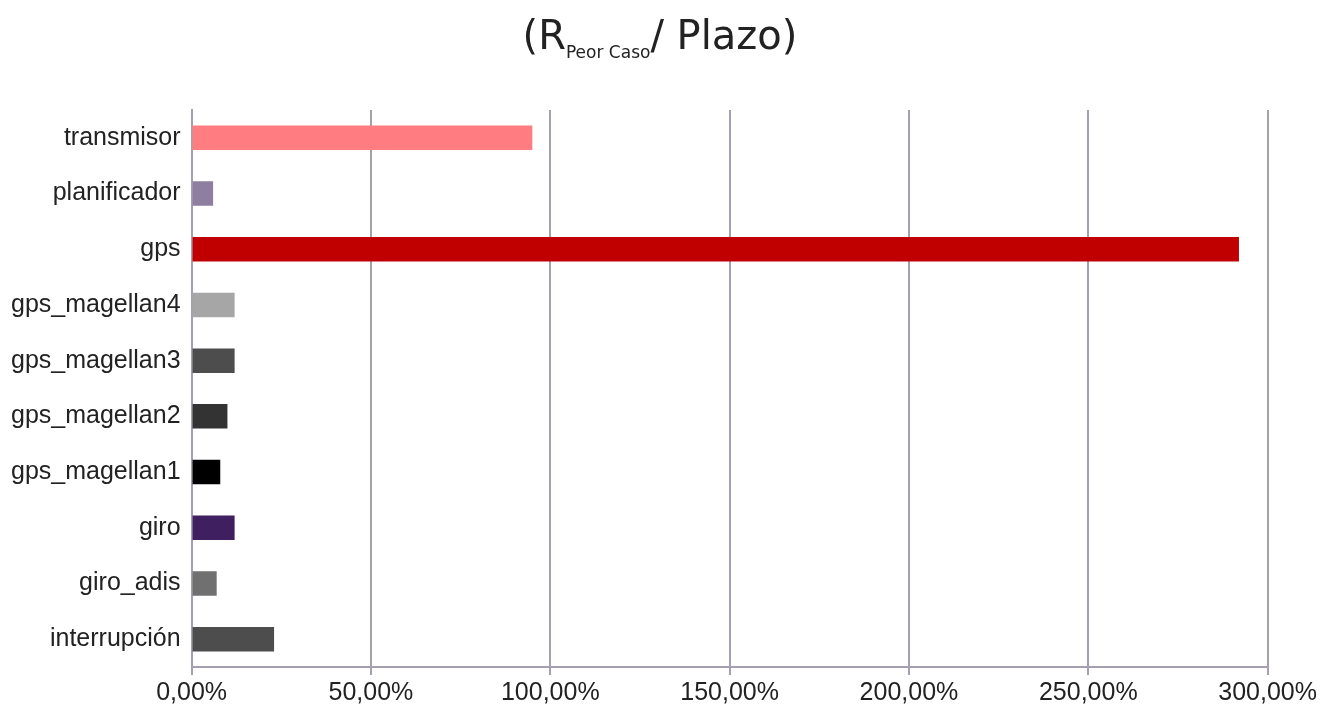 Image resolution: width=1320 pixels, height=721 pixels. Describe the element at coordinates (909, 690) in the screenshot. I see `x-tick-label: 200,00%` at that location.